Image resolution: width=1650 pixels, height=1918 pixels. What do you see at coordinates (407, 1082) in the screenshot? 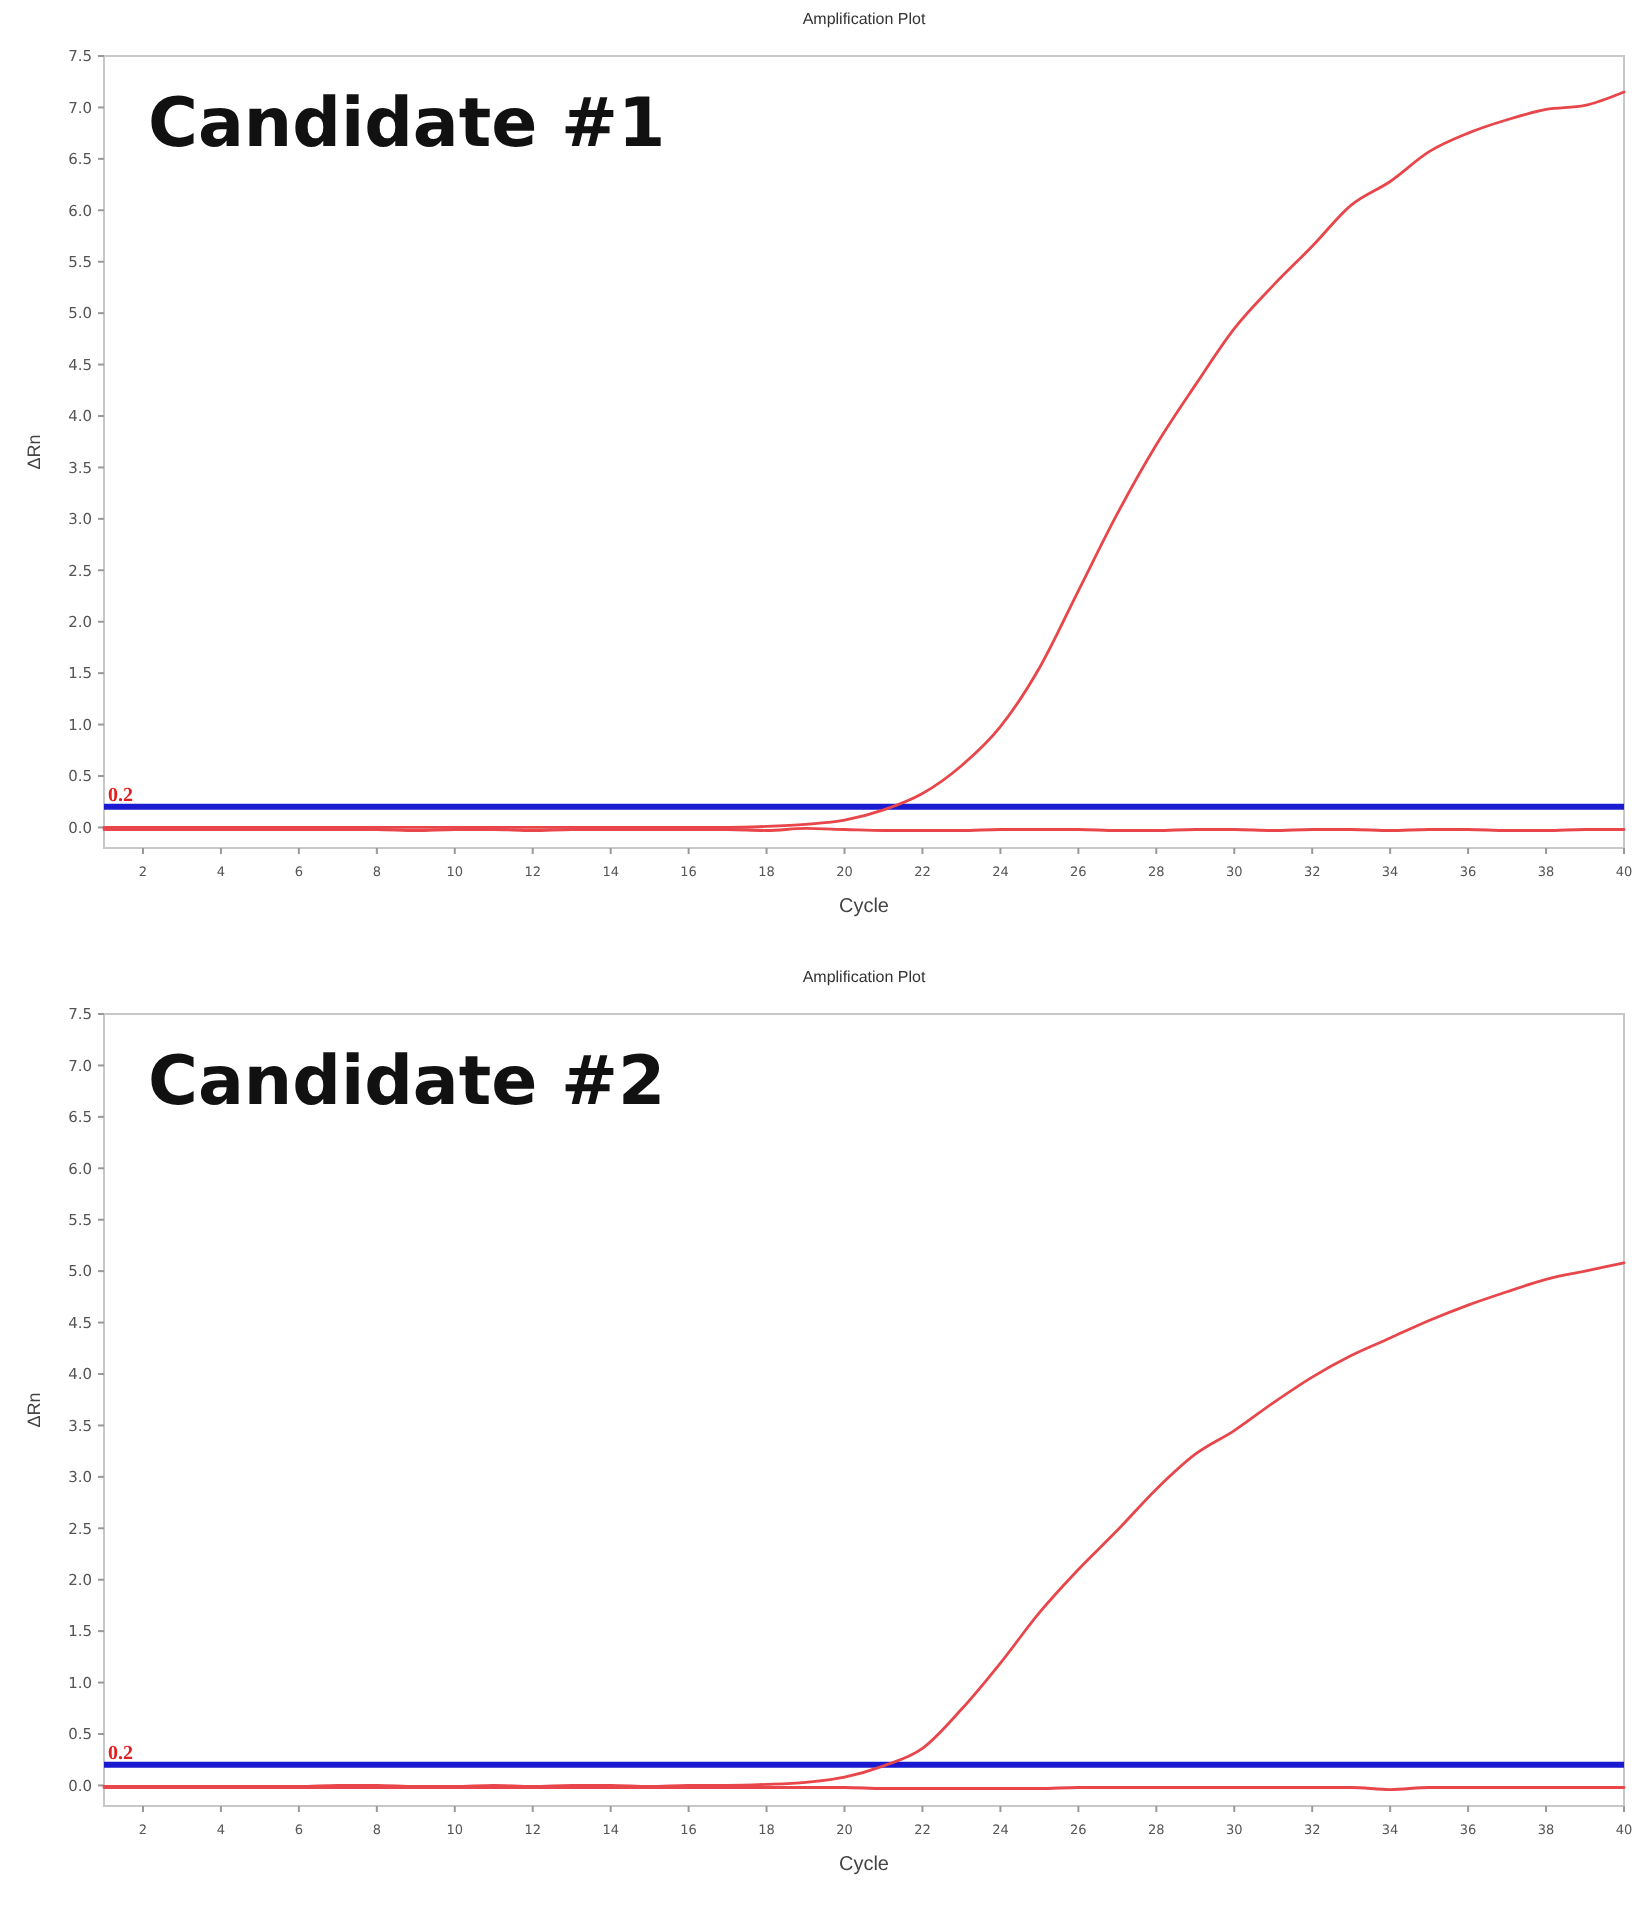
I see `annotation: Candidate #2` at bounding box center [407, 1082].